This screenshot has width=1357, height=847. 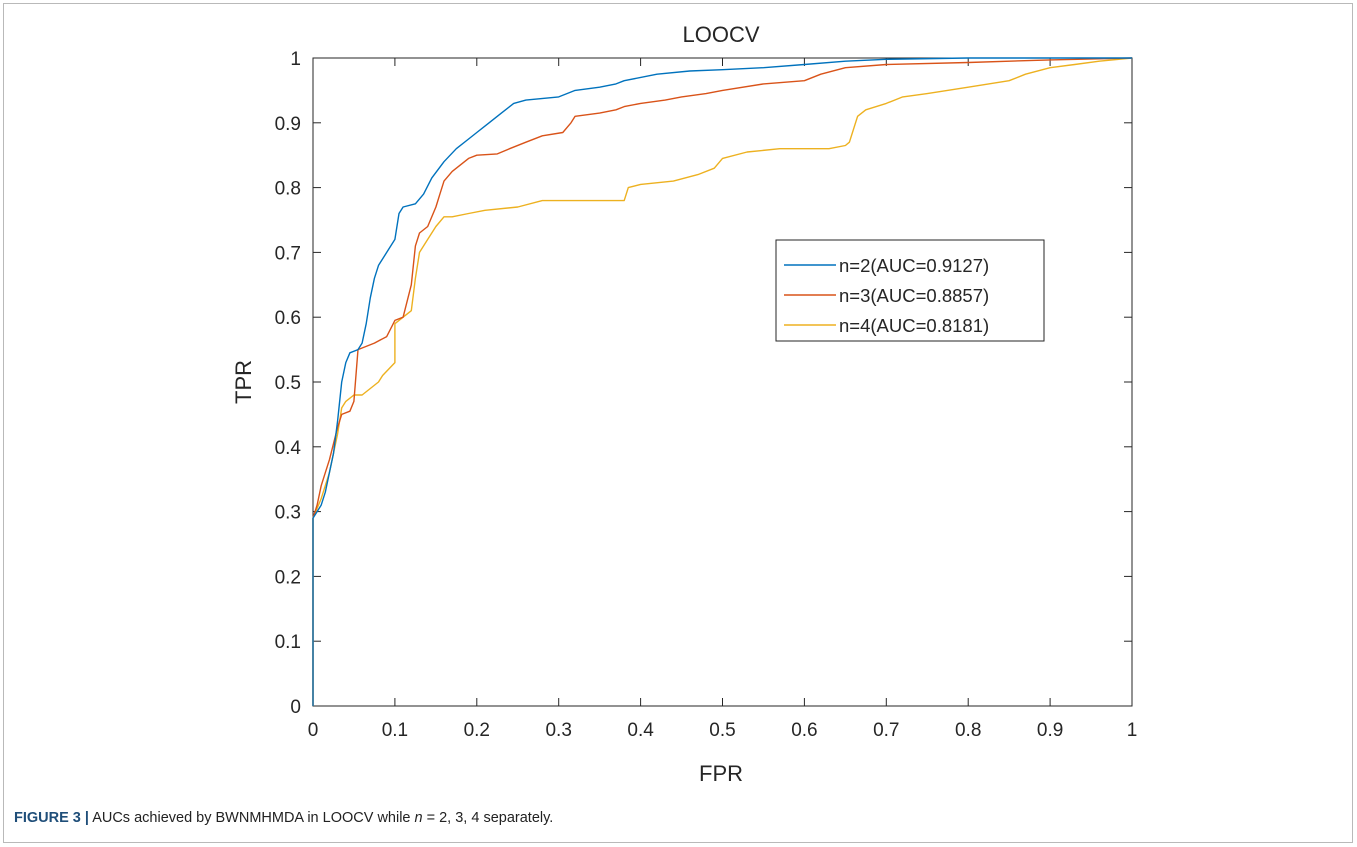 What do you see at coordinates (288, 318) in the screenshot?
I see `y-tick-label: 0.6` at bounding box center [288, 318].